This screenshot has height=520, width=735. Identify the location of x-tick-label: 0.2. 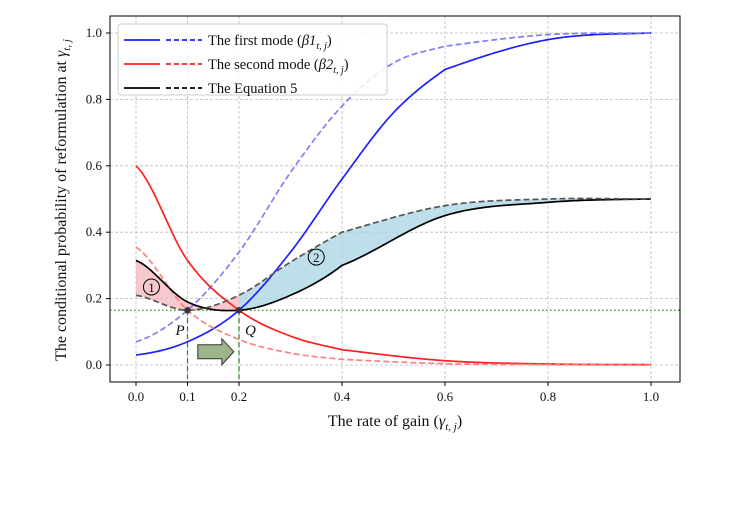
(239, 396).